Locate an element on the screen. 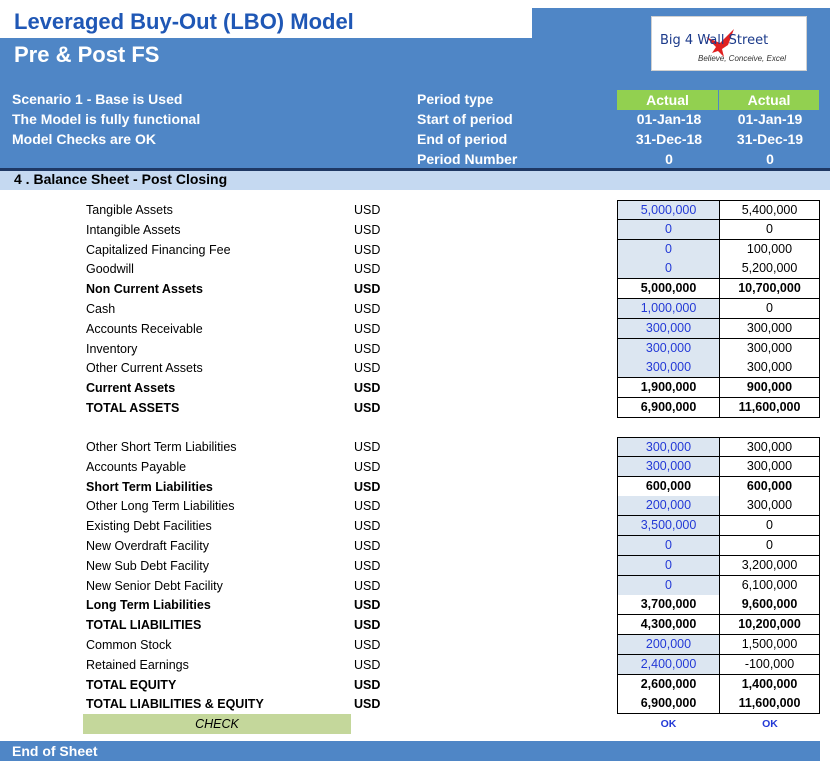  value-cell-2019: 1,400,000 is located at coordinates (770, 684).